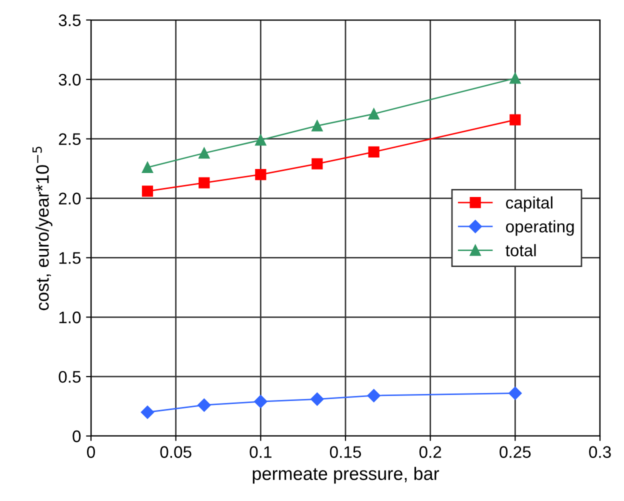 The height and width of the screenshot is (501, 624). Describe the element at coordinates (346, 452) in the screenshot. I see `x-tick-label: 0.15` at that location.